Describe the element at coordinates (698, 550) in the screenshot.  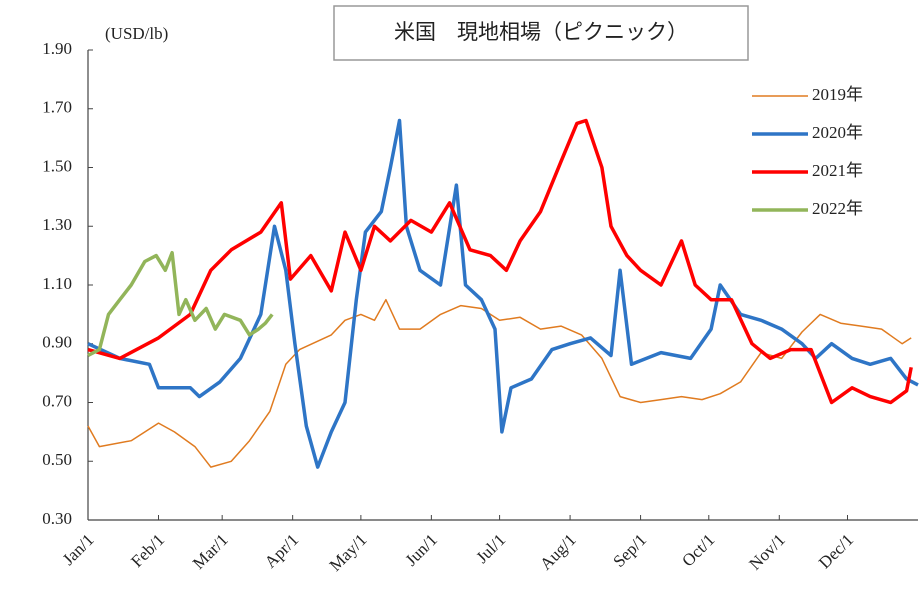
I see `x-tick-label: Oct/1` at that location.